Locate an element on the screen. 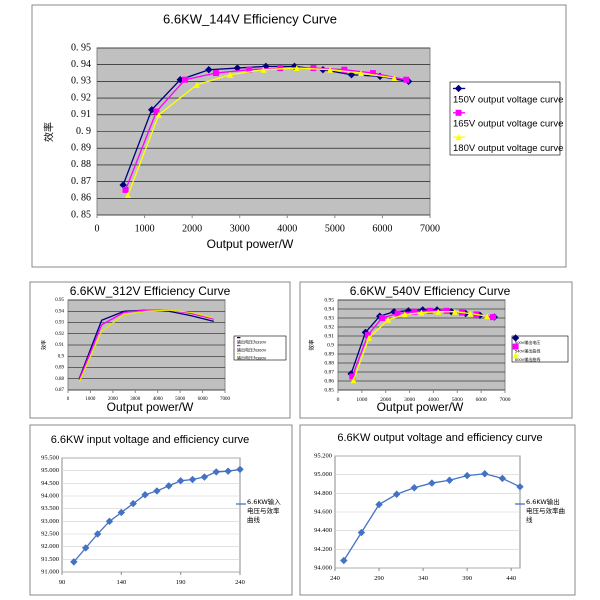 The width and height of the screenshot is (600, 600). y-tick-label: 94.200 is located at coordinates (323, 549).